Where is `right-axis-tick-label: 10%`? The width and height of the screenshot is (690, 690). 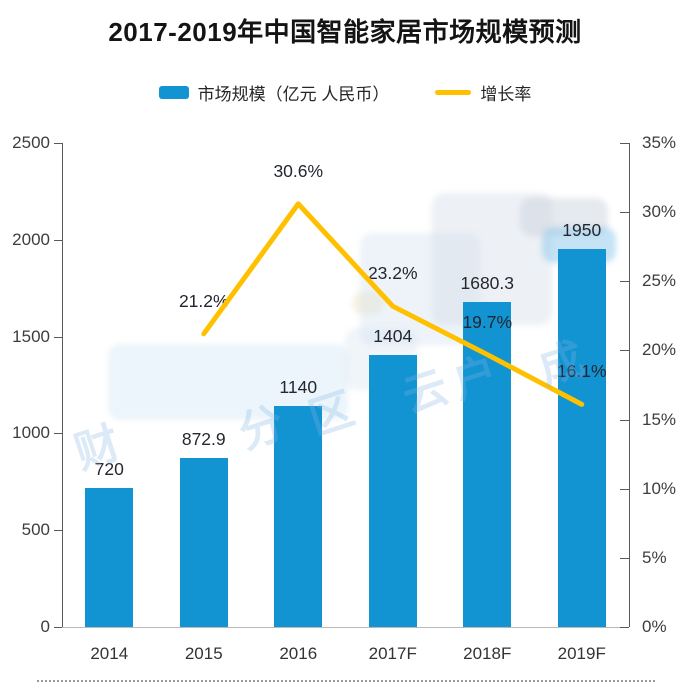 right-axis-tick-label: 10% is located at coordinates (659, 488).